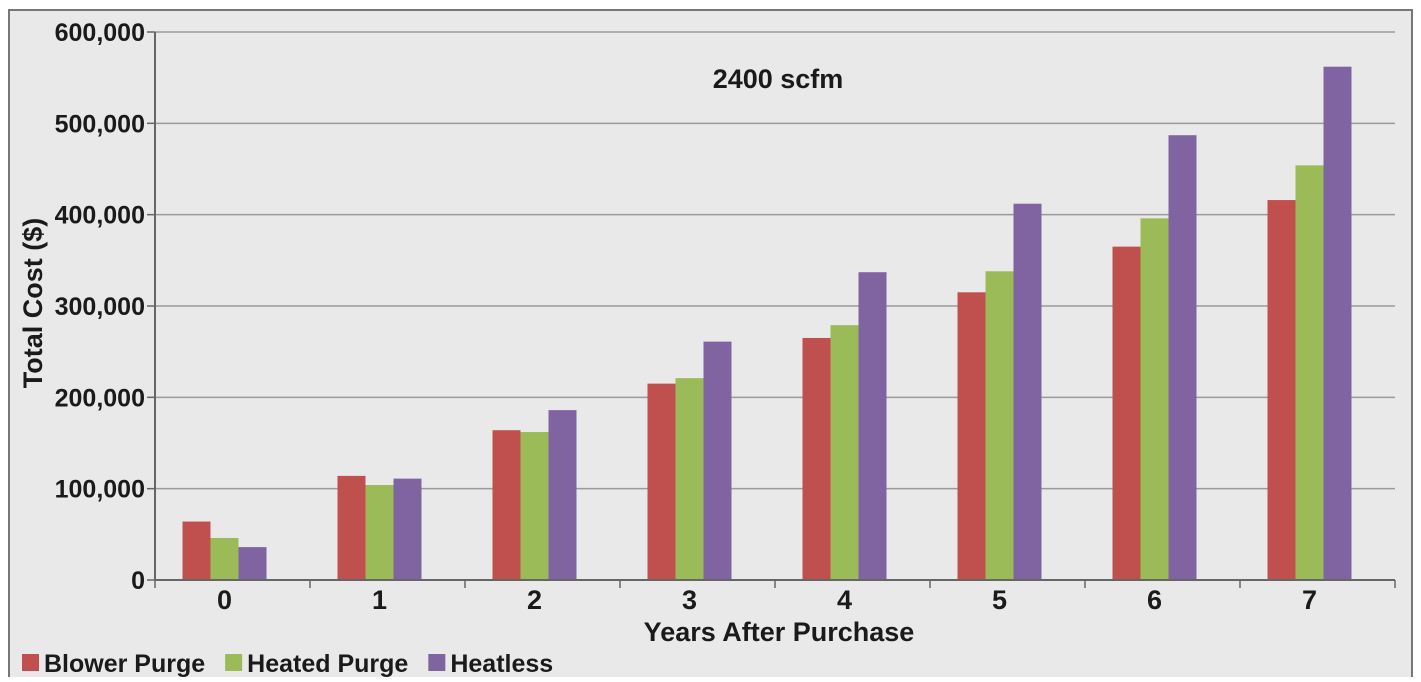 The height and width of the screenshot is (682, 1421). I want to click on x-tick-label: 5, so click(999, 600).